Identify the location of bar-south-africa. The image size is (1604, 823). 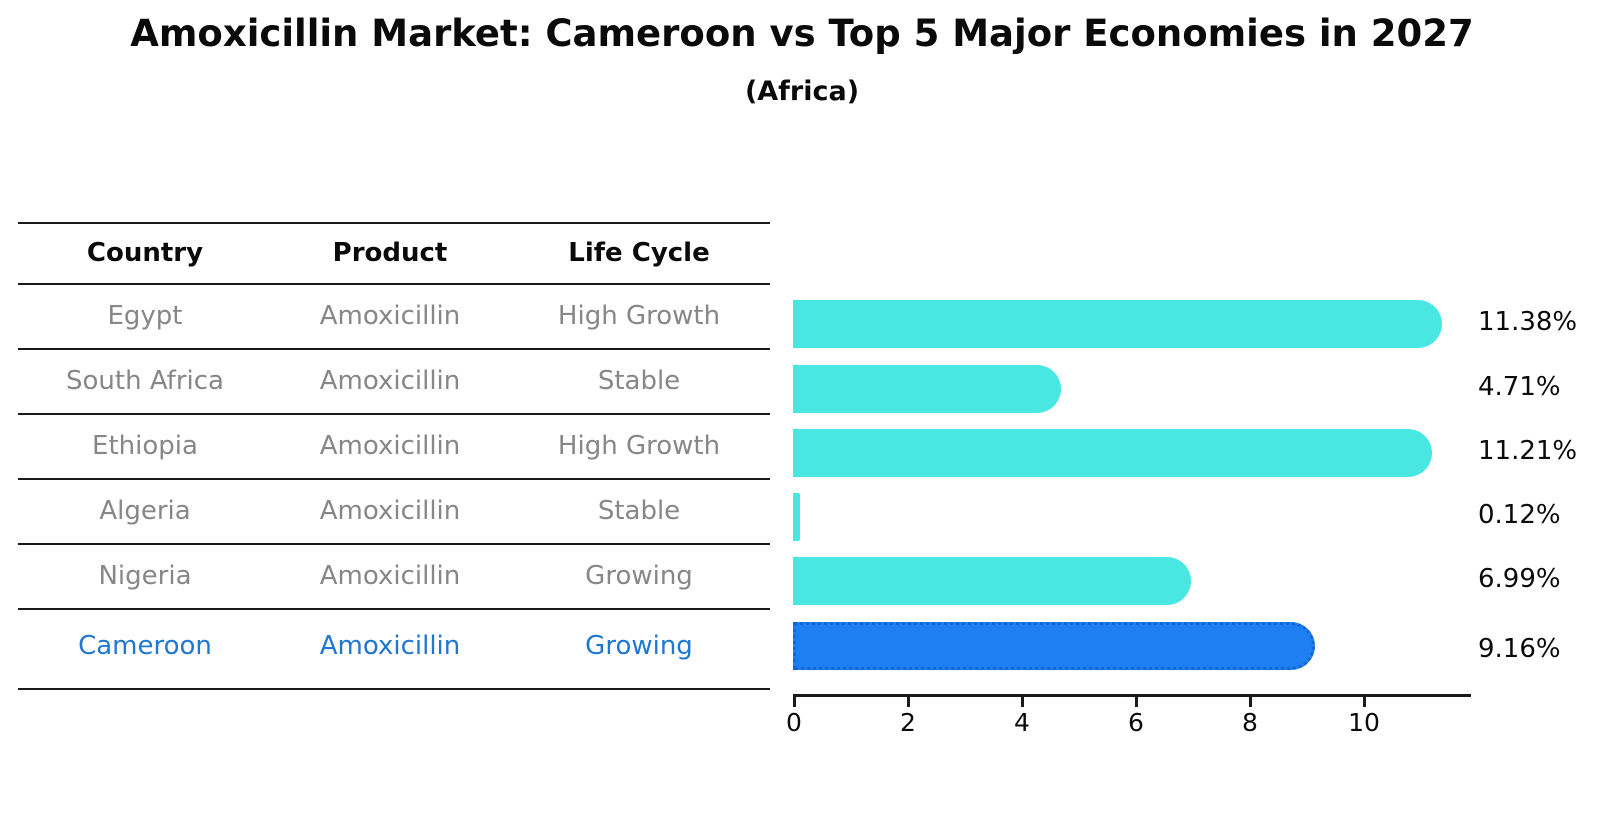
(927, 389).